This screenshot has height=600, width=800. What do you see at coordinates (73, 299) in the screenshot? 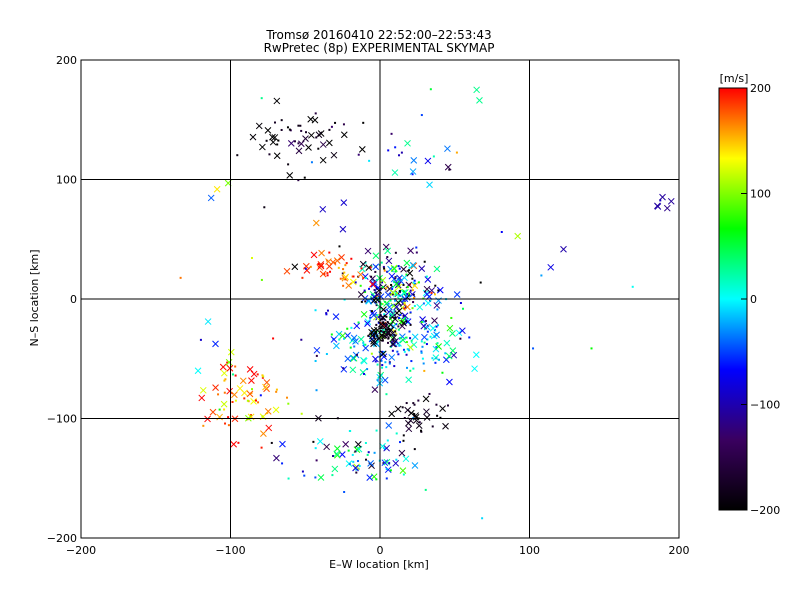
I see `y-tick-label: 0` at bounding box center [73, 299].